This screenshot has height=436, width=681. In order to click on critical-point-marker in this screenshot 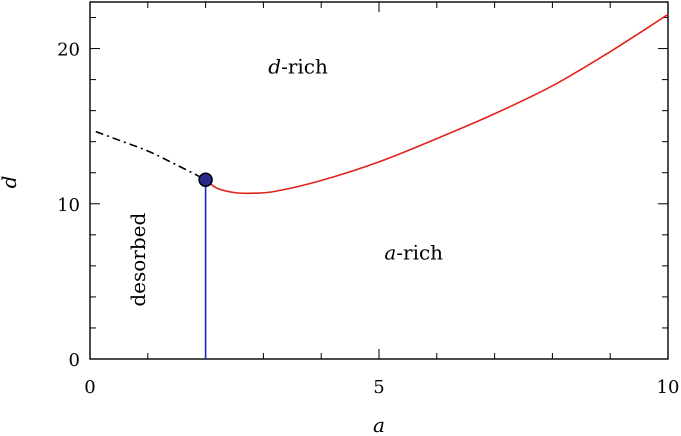, I will do `click(205, 179)`.